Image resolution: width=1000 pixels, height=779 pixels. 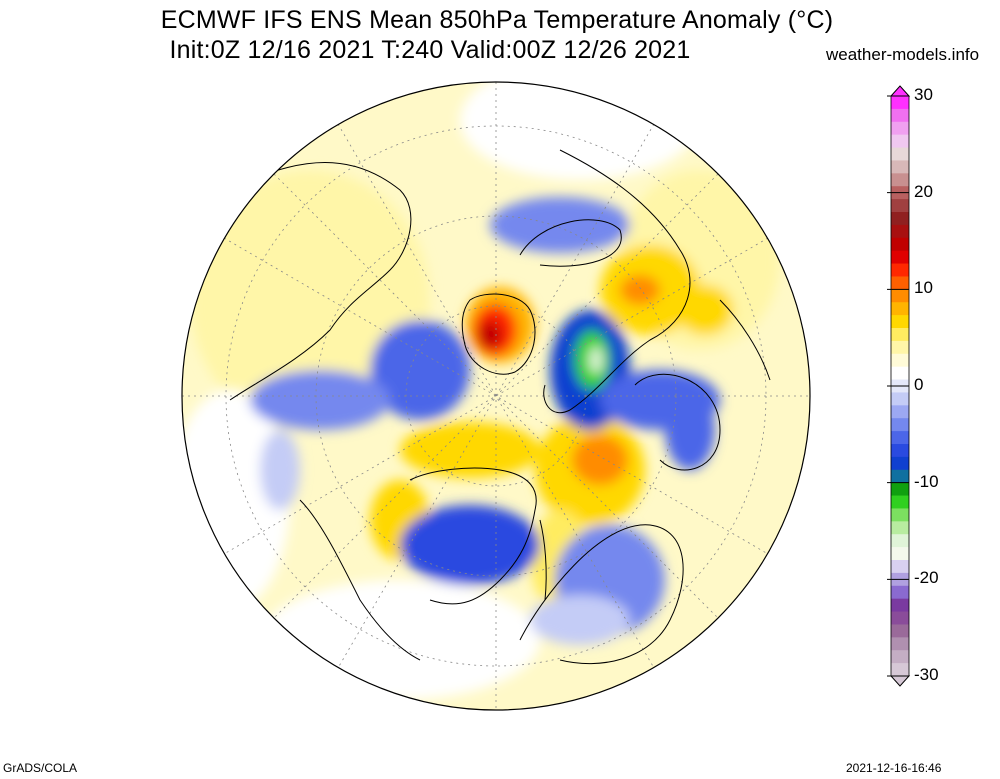 What do you see at coordinates (310, 300) in the screenshot?
I see `anomaly-eurasia-warm` at bounding box center [310, 300].